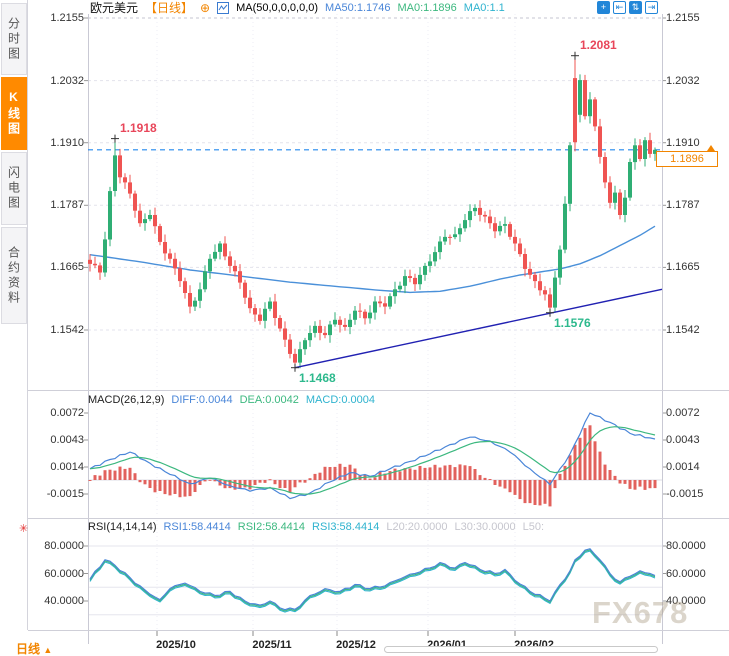  I want to click on rsi1-line, so click(372, 579).